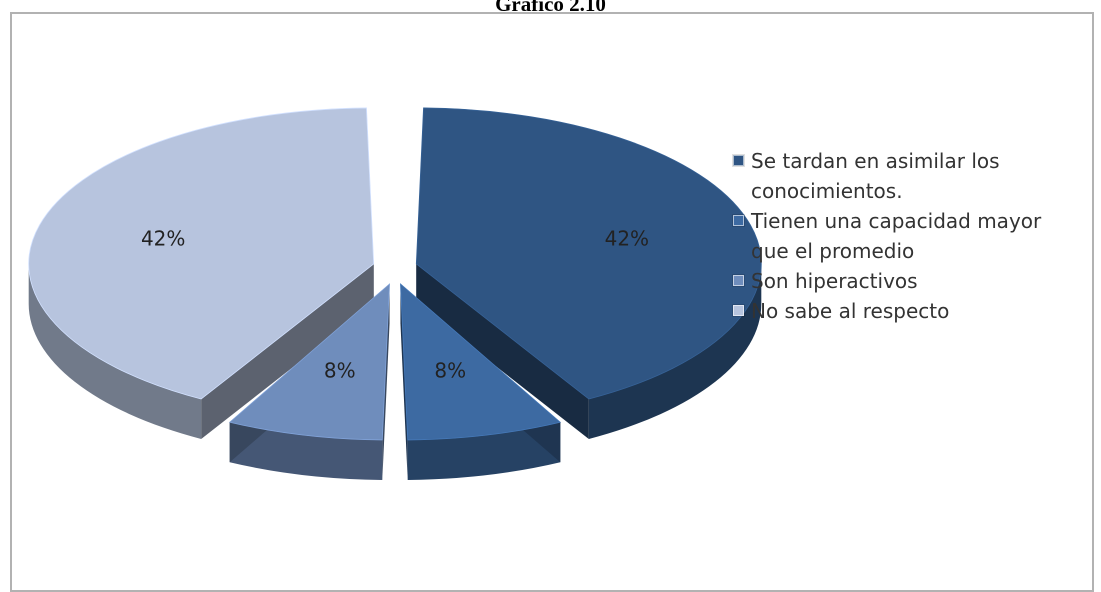 This screenshot has width=1101, height=592. Describe the element at coordinates (850, 311) in the screenshot. I see `legend-label: No sabe al respecto` at that location.